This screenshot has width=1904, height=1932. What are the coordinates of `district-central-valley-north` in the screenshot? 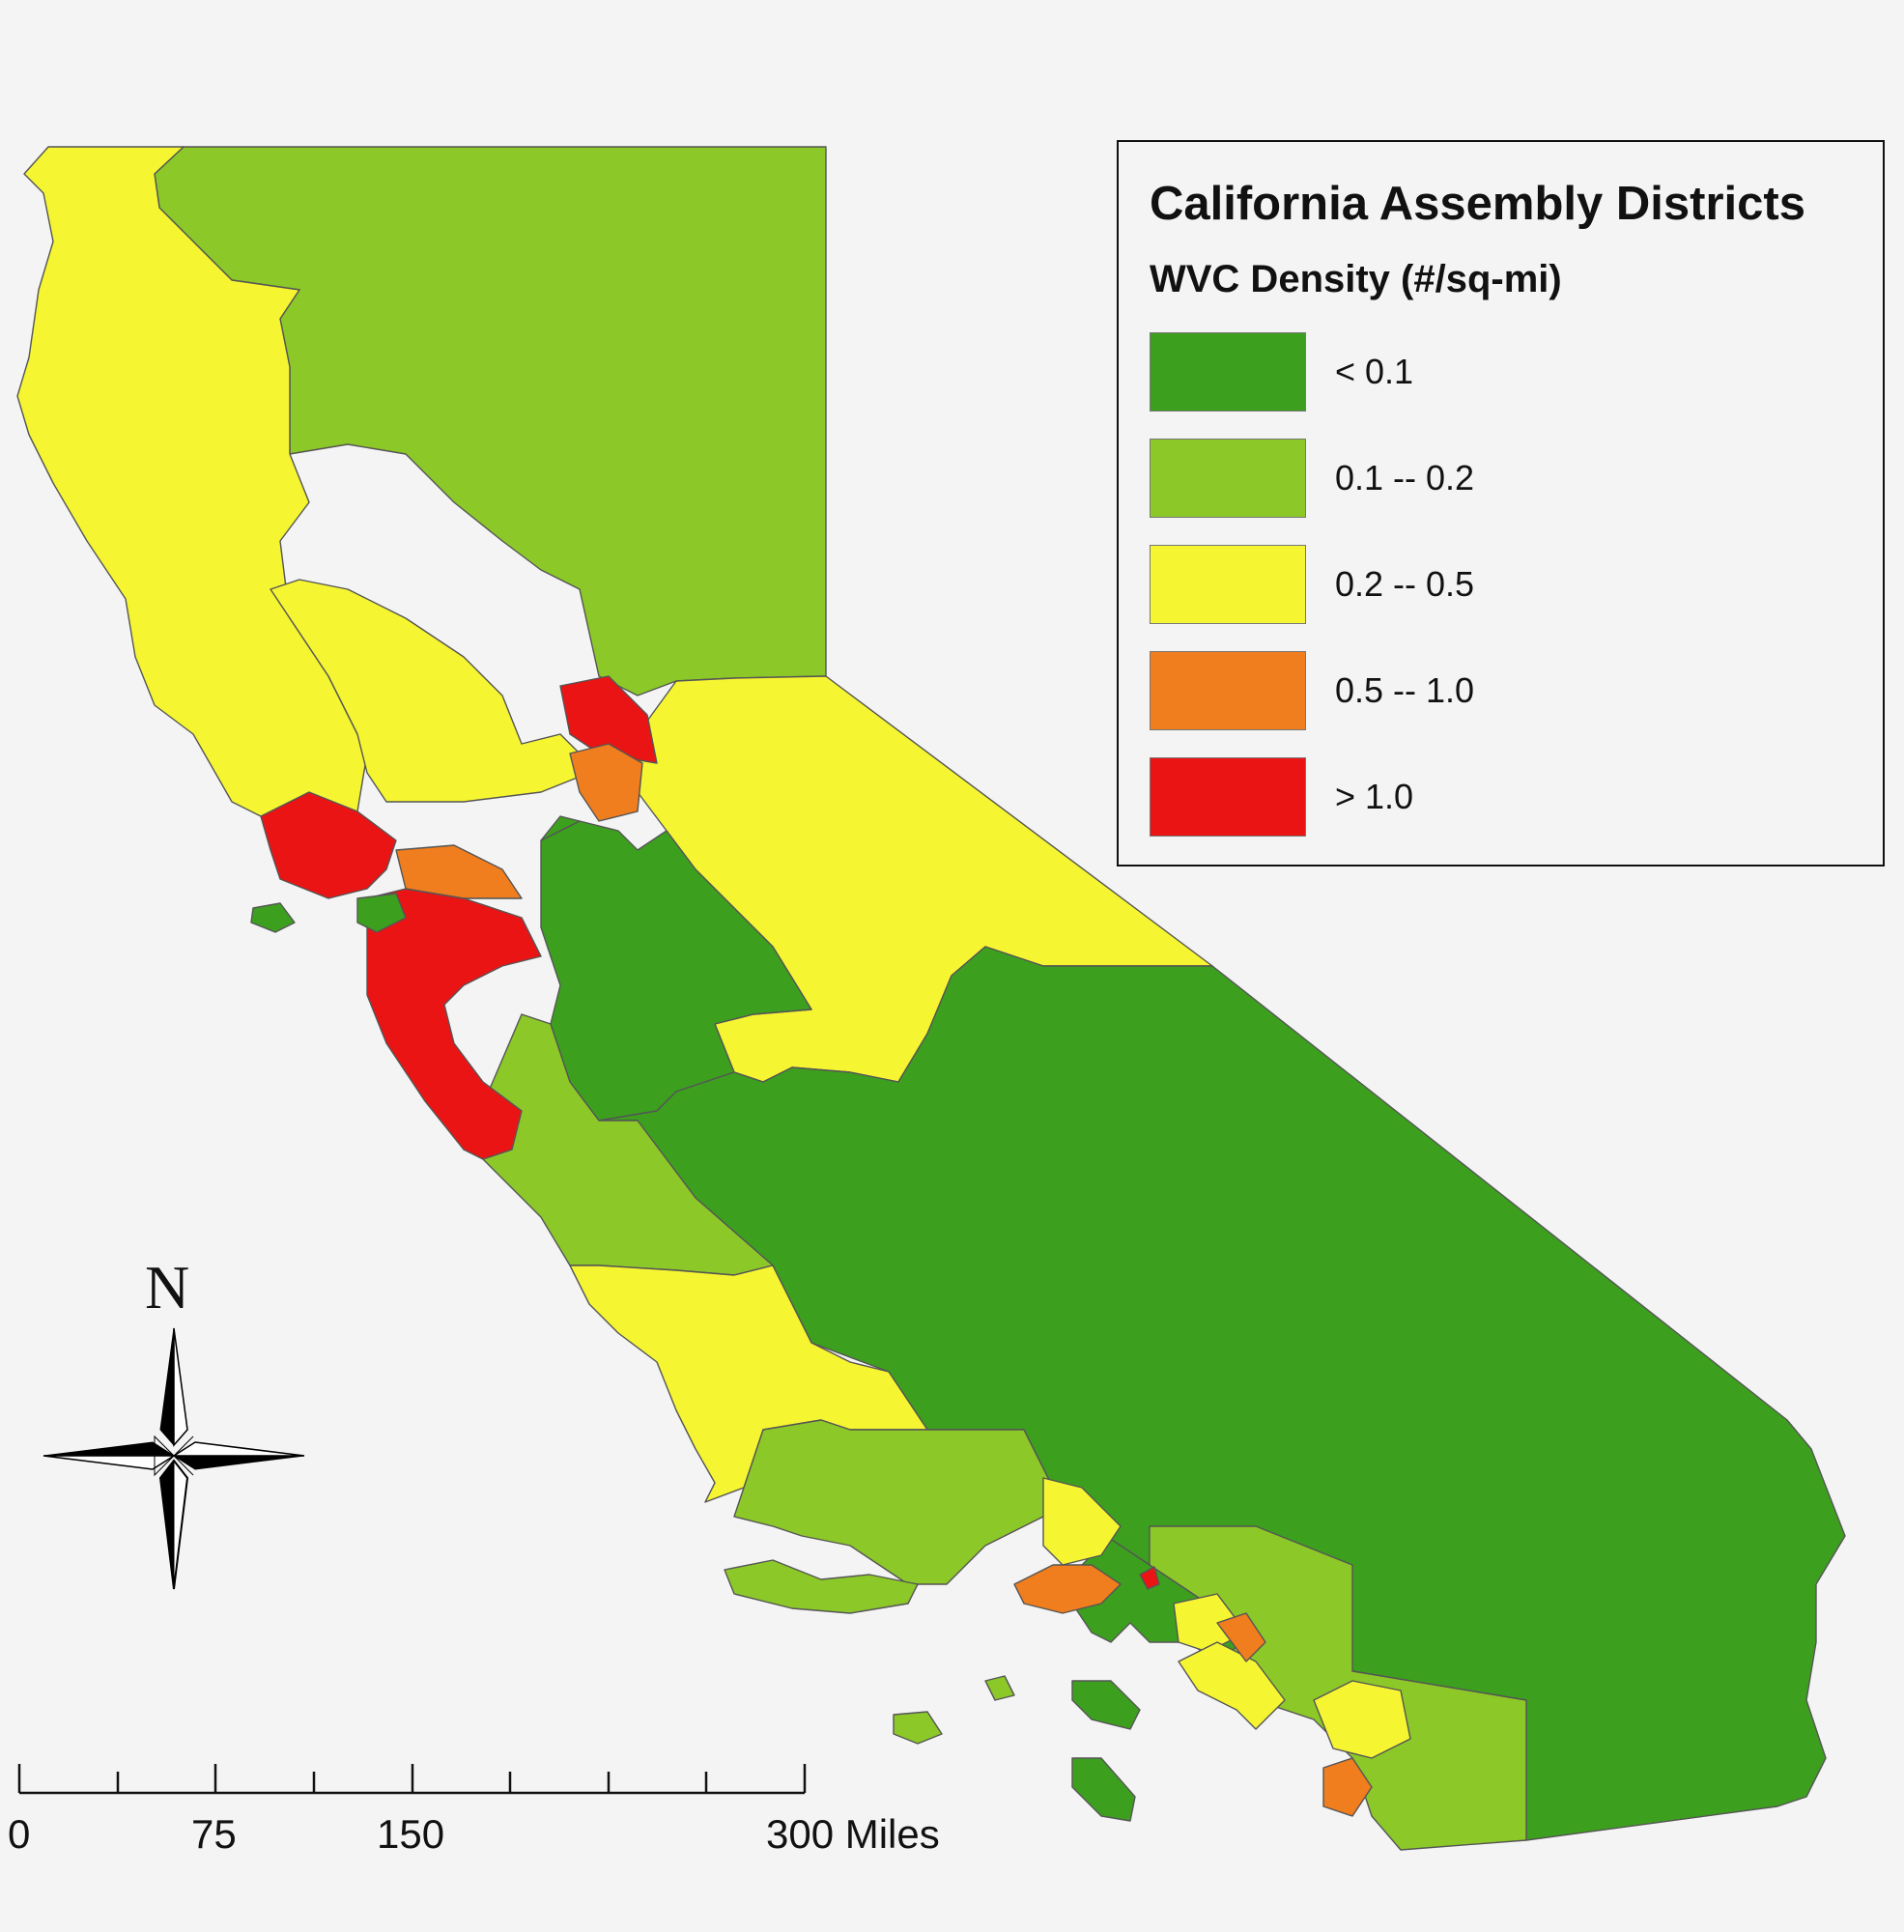 It's located at (560, 828).